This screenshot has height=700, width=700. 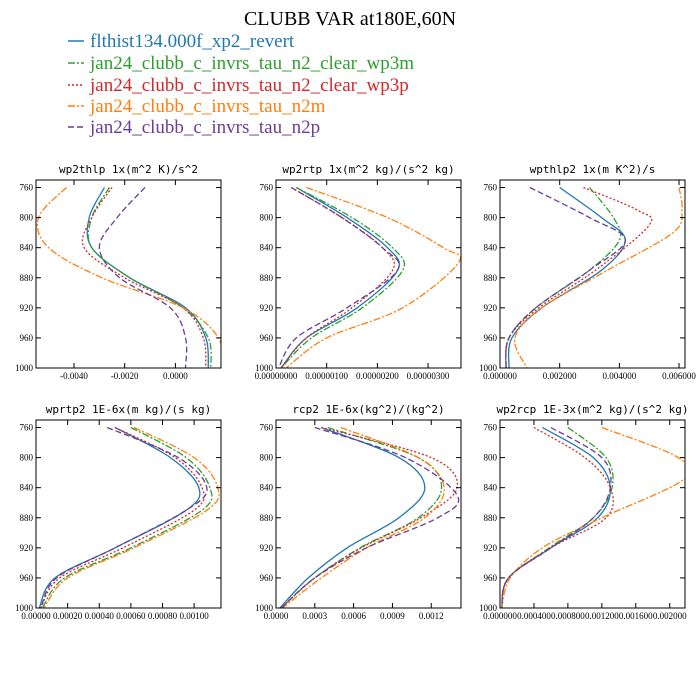 What do you see at coordinates (636, 616) in the screenshot?
I see `x-tick-label: 0.001600` at bounding box center [636, 616].